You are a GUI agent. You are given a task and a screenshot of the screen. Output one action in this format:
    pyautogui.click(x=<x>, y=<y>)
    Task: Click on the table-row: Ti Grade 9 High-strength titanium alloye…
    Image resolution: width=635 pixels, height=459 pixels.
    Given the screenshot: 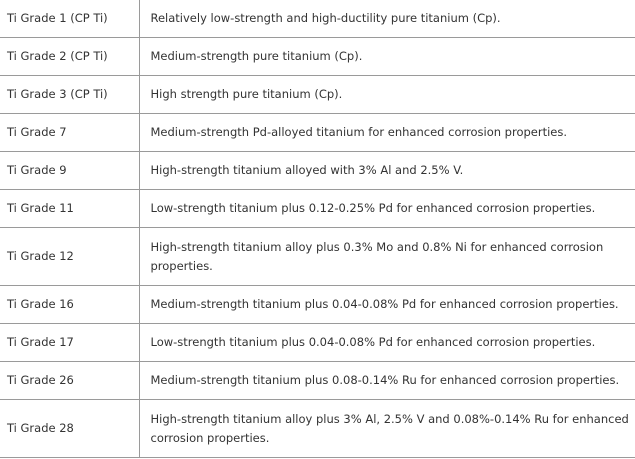 What is the action you would take?
    pyautogui.click(x=317, y=170)
    